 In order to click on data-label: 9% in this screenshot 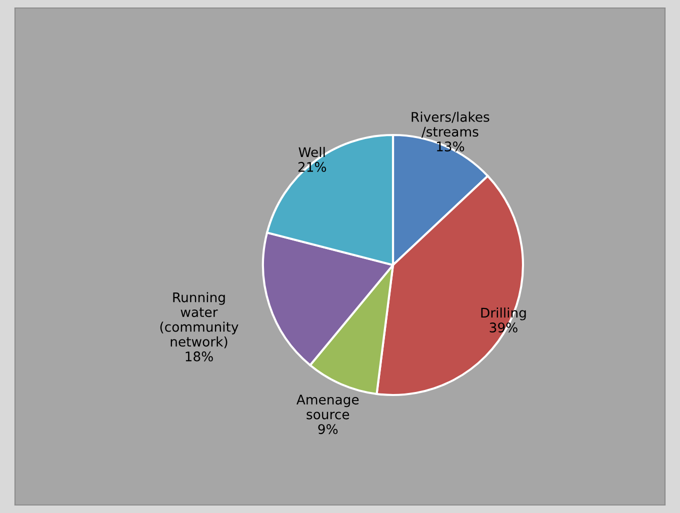, I will do `click(328, 429)`.